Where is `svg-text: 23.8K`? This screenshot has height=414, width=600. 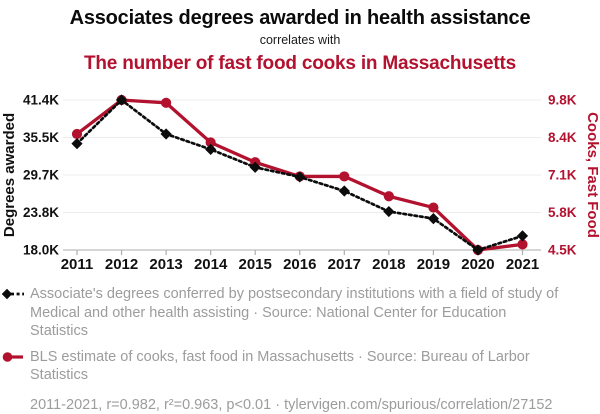
svg-text: 23.8K is located at coordinates (41, 212).